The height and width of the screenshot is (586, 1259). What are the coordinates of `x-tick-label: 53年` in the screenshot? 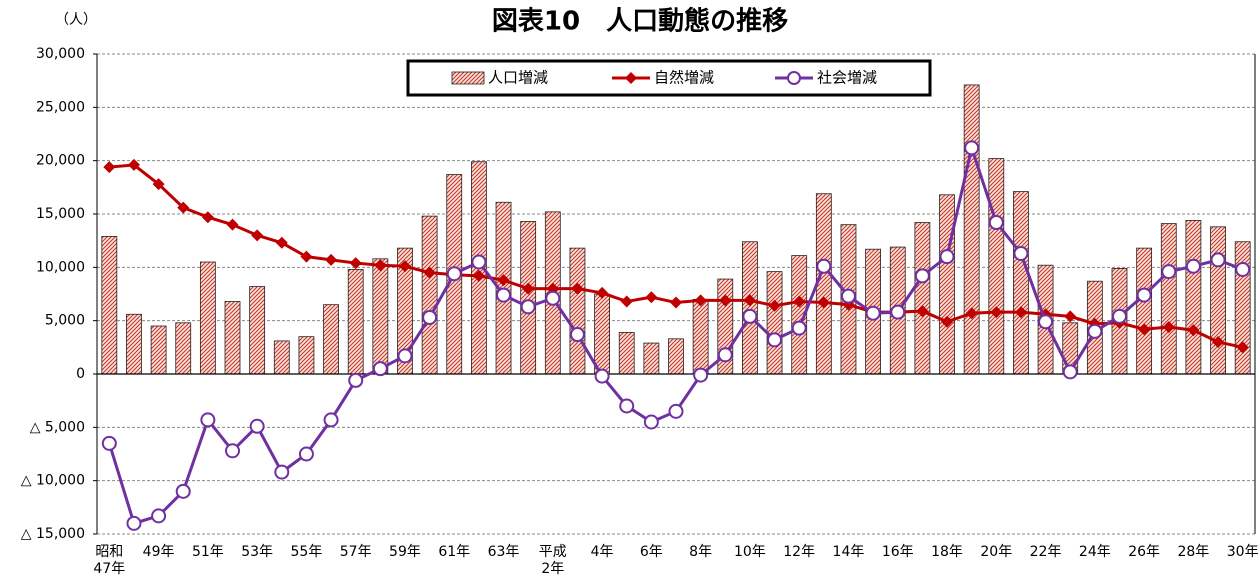 It's located at (257, 552).